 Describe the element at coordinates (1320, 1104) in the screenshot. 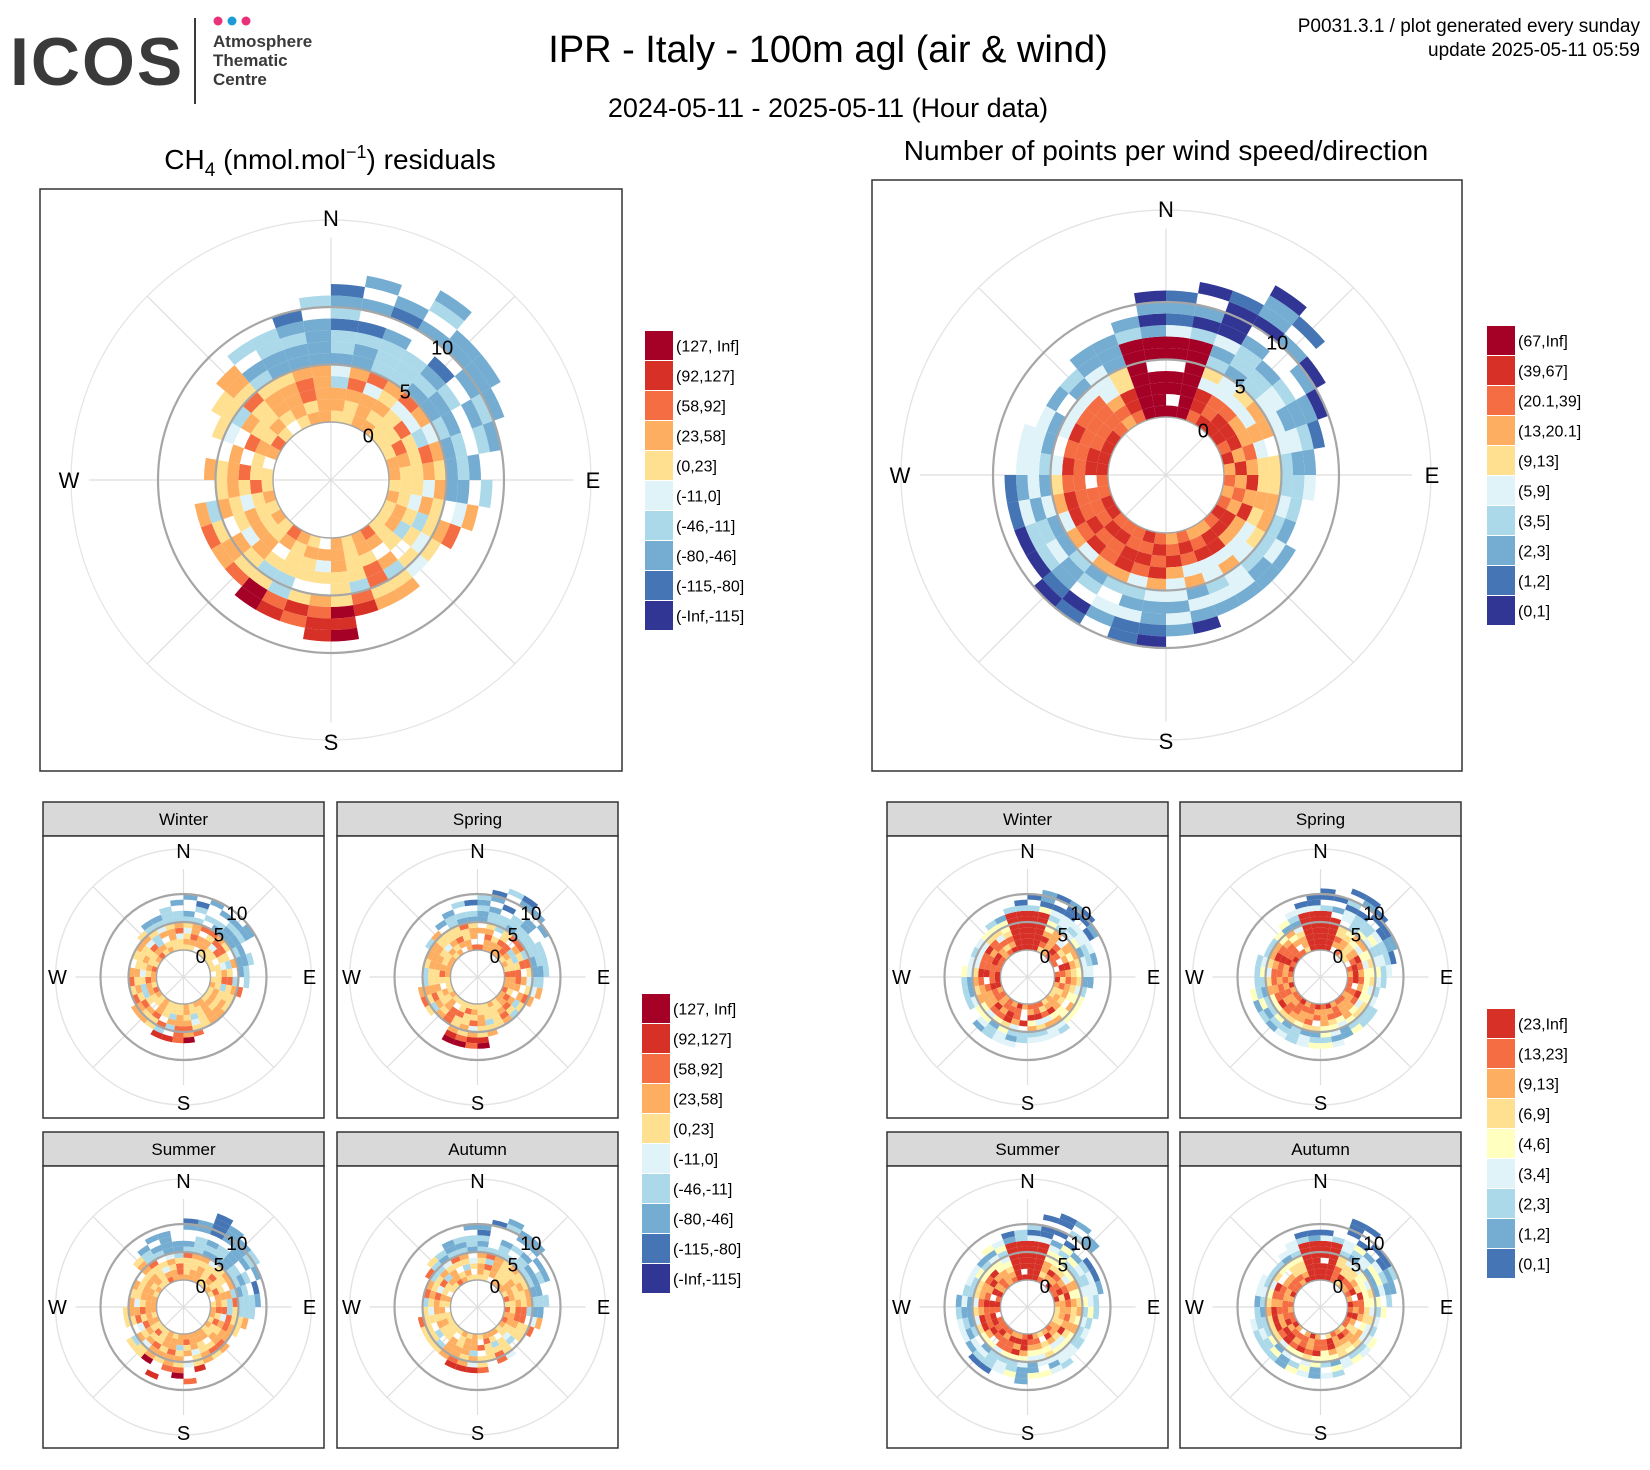

I see `compass-s: S` at that location.